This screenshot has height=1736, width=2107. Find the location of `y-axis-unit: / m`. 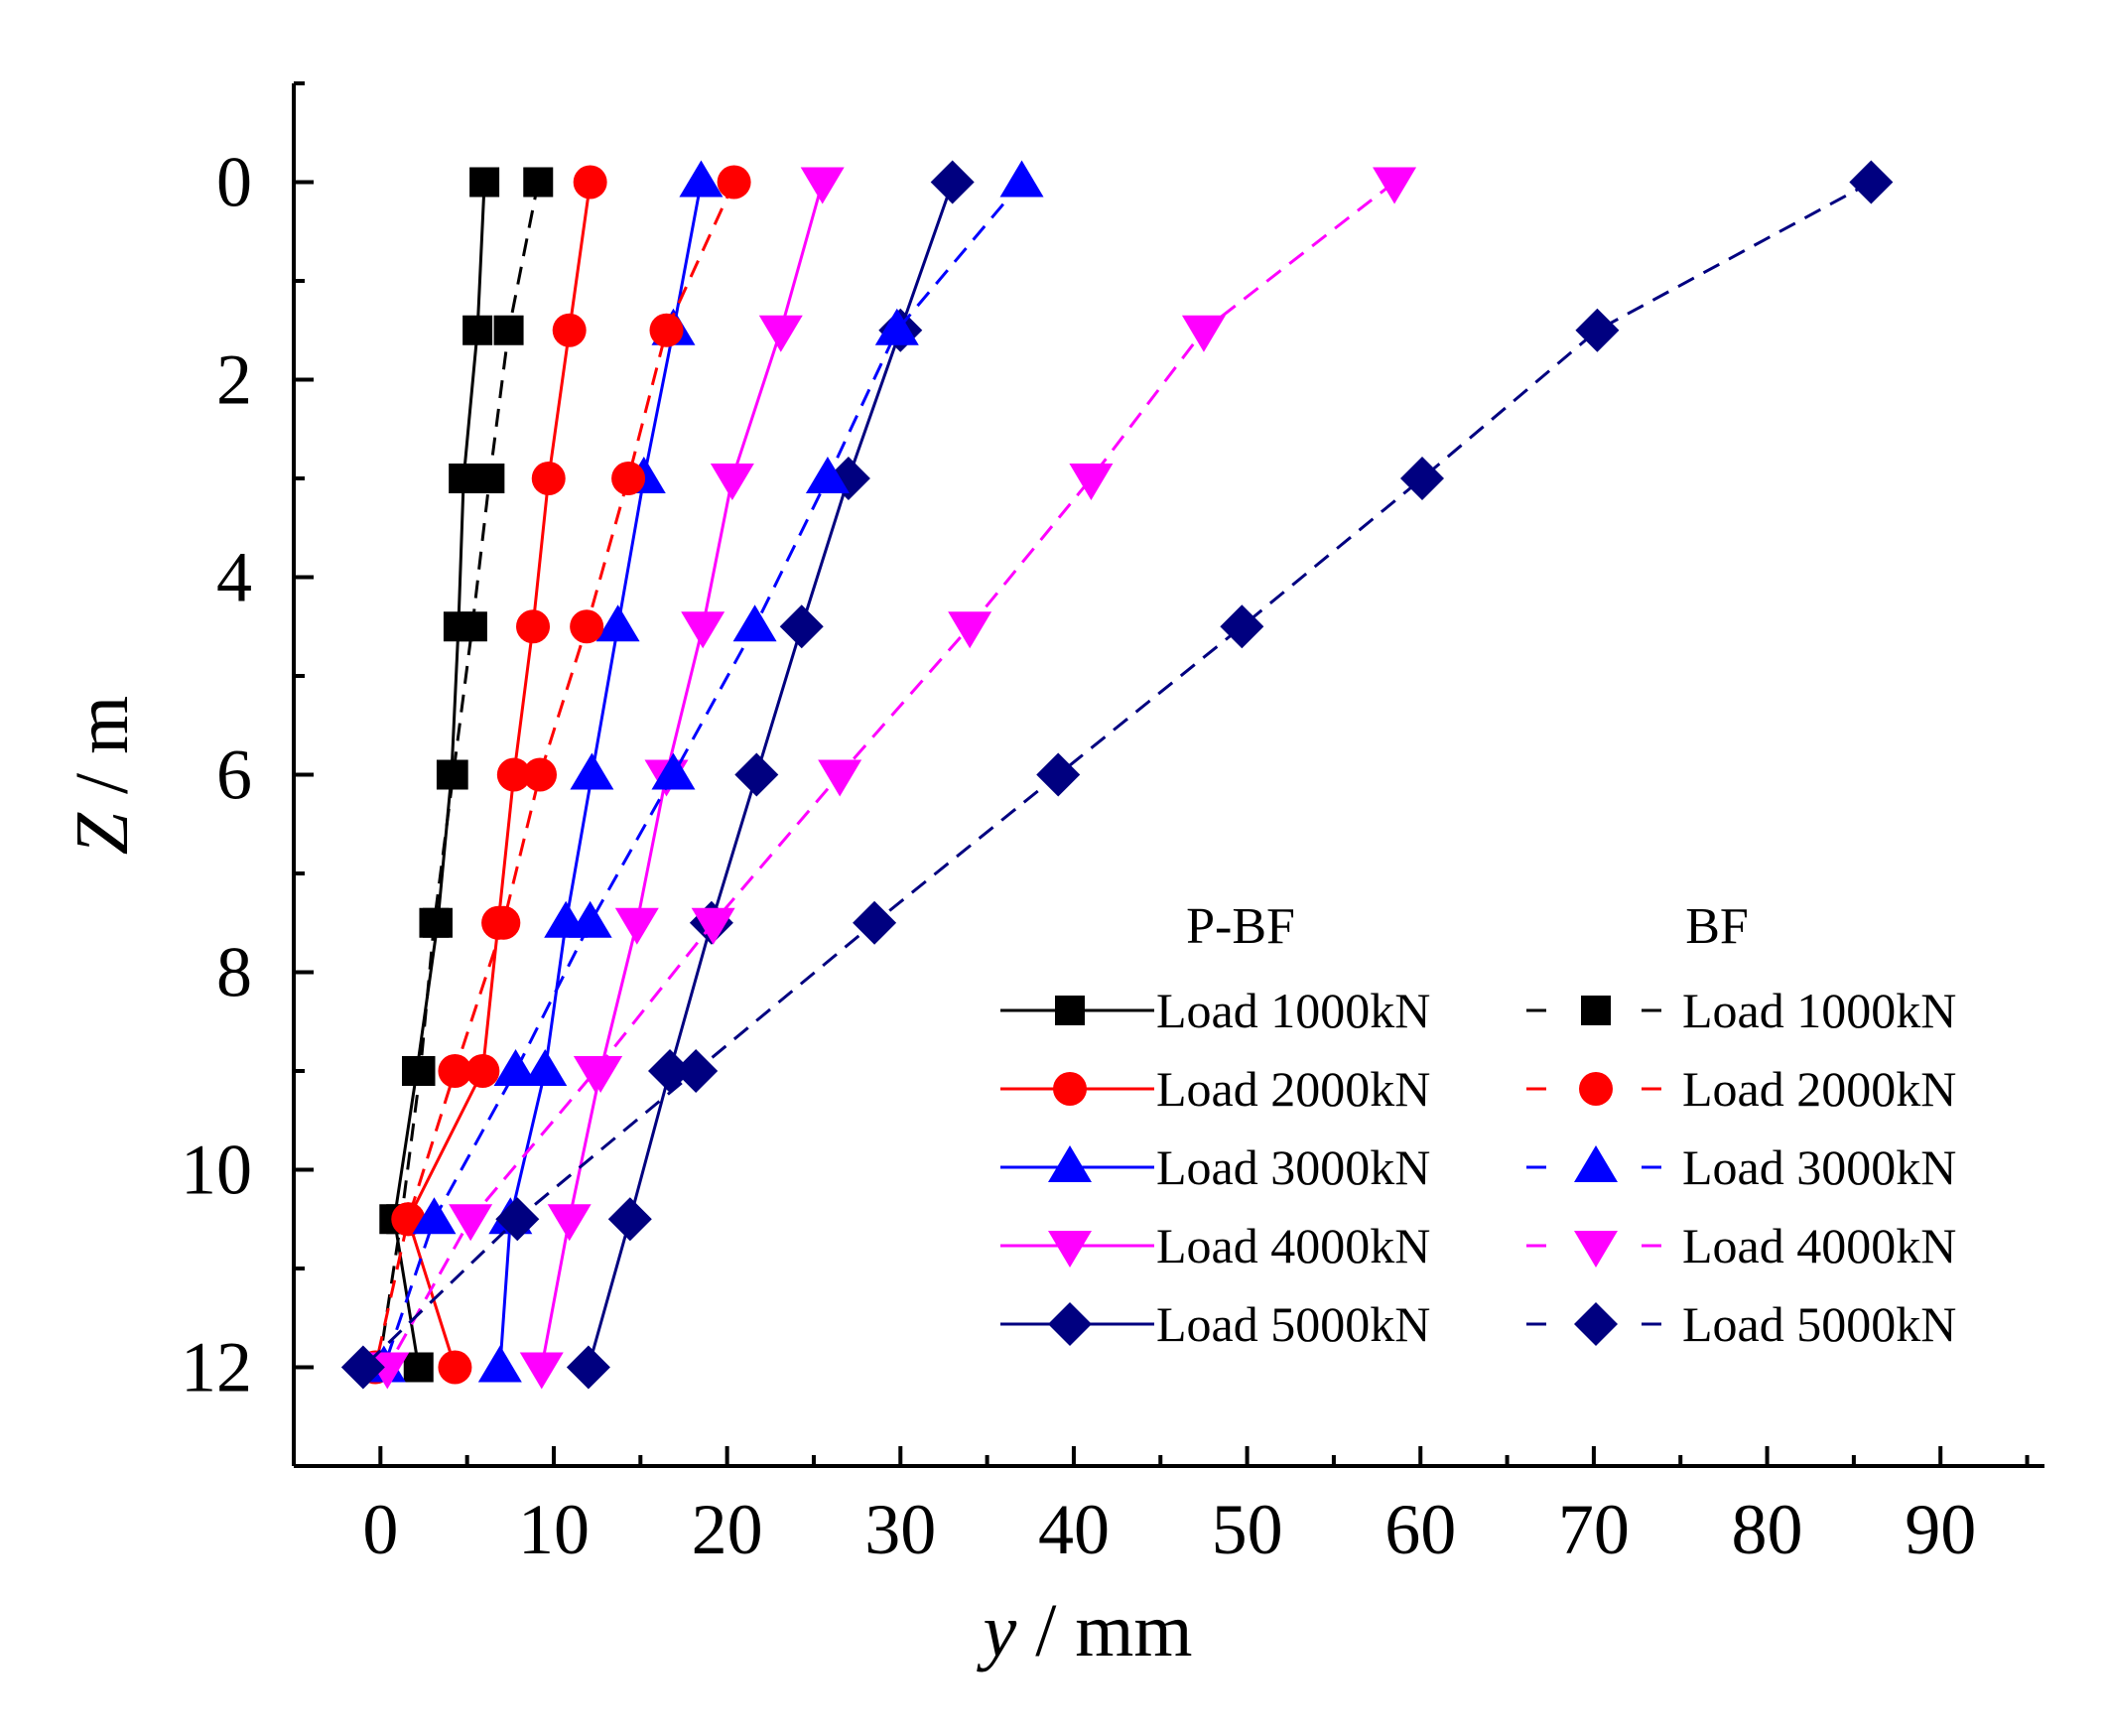

y-axis-unit: / m is located at coordinates (103, 754).